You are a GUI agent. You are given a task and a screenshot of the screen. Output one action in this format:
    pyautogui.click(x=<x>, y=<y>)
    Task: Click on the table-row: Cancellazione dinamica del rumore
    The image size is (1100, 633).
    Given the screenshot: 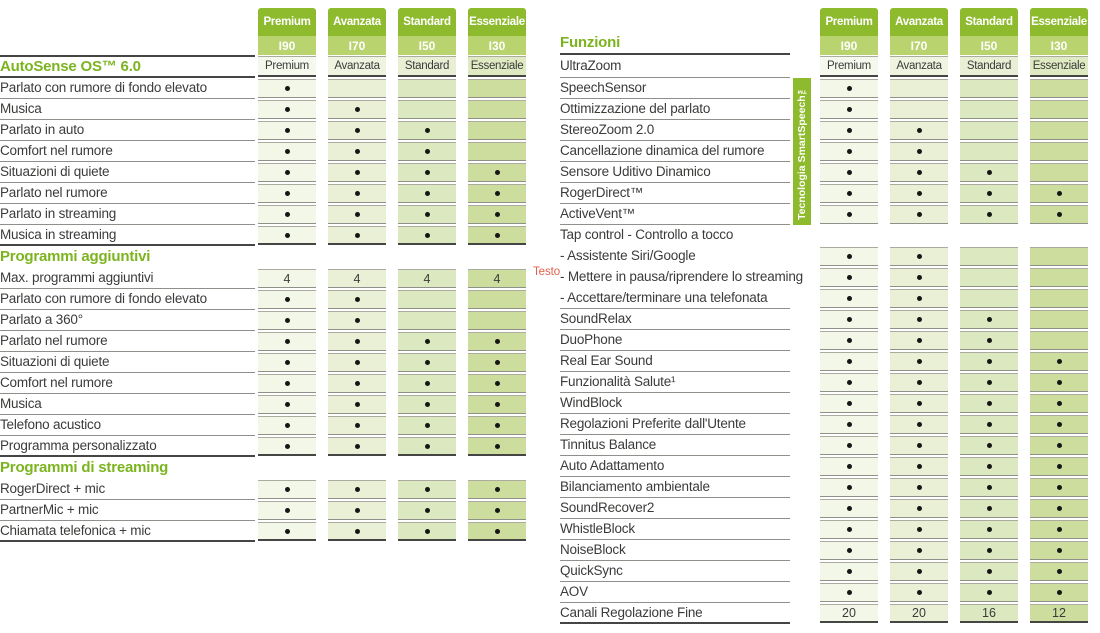 What is the action you would take?
    pyautogui.click(x=830, y=151)
    